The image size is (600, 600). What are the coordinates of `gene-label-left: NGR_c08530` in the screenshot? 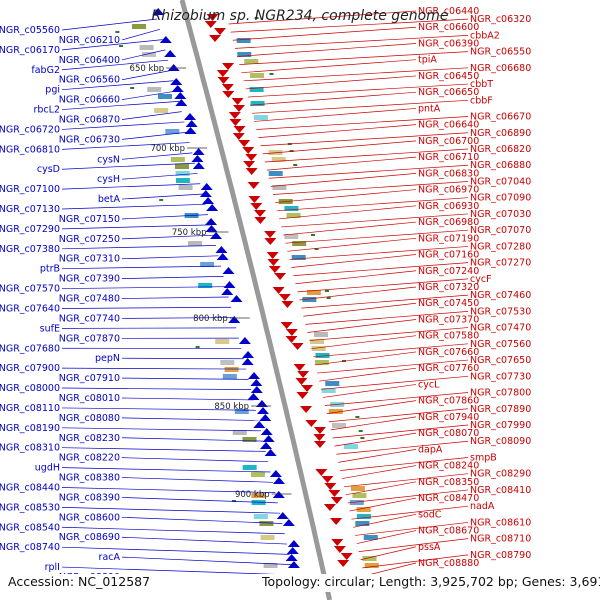 It's located at (30, 507).